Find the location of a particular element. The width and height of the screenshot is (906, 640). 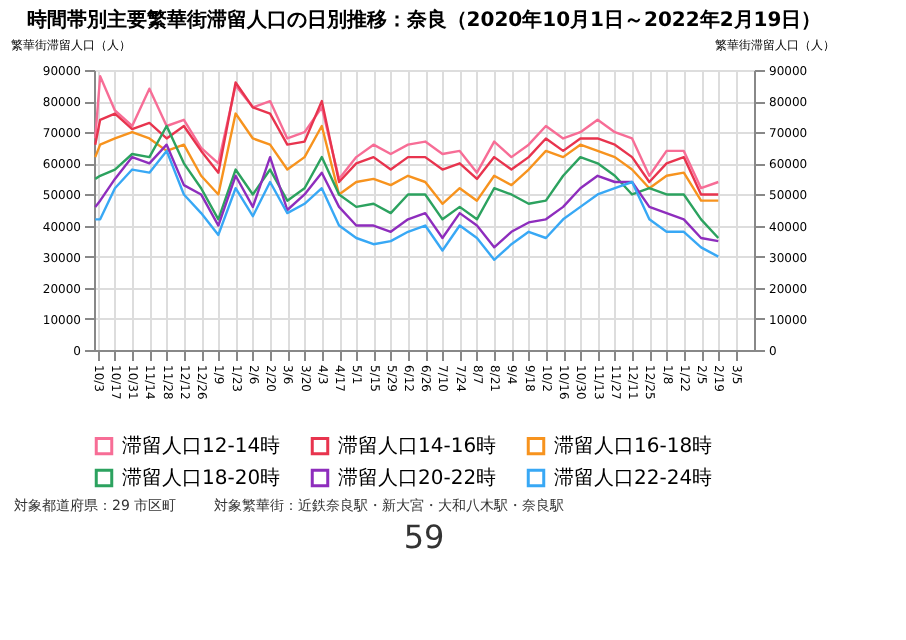

legend-label: 滞留人口20-22時 is located at coordinates (417, 478).